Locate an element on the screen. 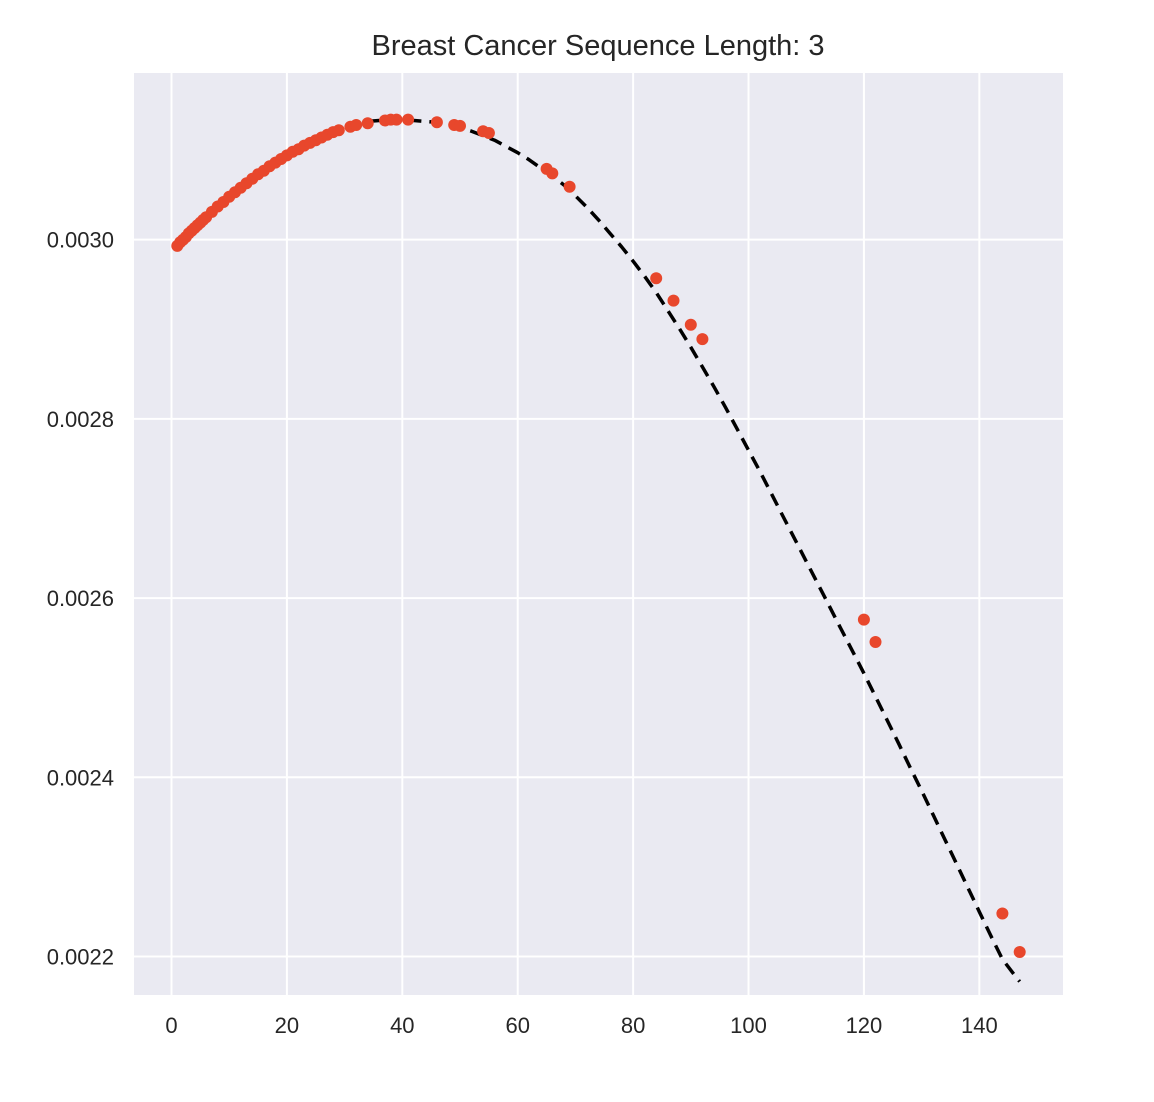  x-tick-label: 140 is located at coordinates (979, 1025).